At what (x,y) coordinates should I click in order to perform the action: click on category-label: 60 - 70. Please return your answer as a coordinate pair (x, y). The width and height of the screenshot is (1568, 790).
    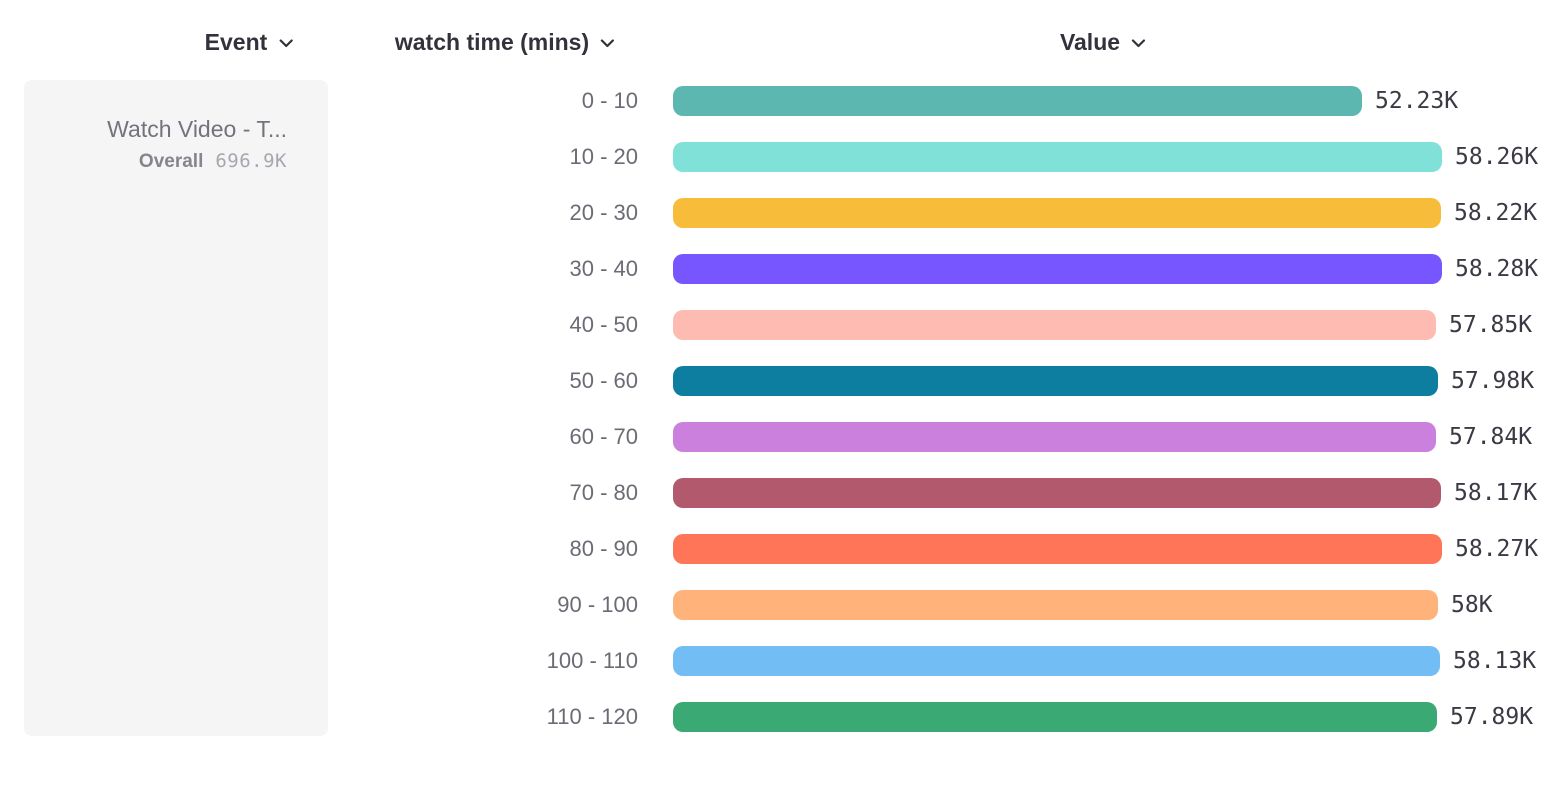
    Looking at the image, I should click on (604, 436).